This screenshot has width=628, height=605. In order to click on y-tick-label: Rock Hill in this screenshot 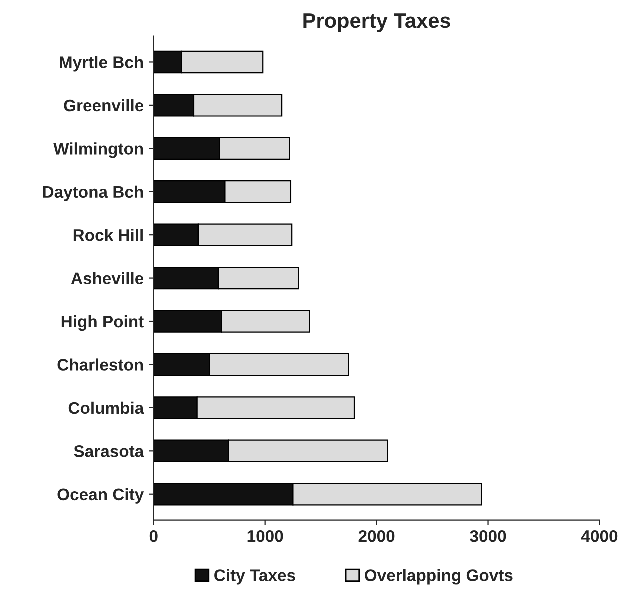, I will do `click(108, 235)`.